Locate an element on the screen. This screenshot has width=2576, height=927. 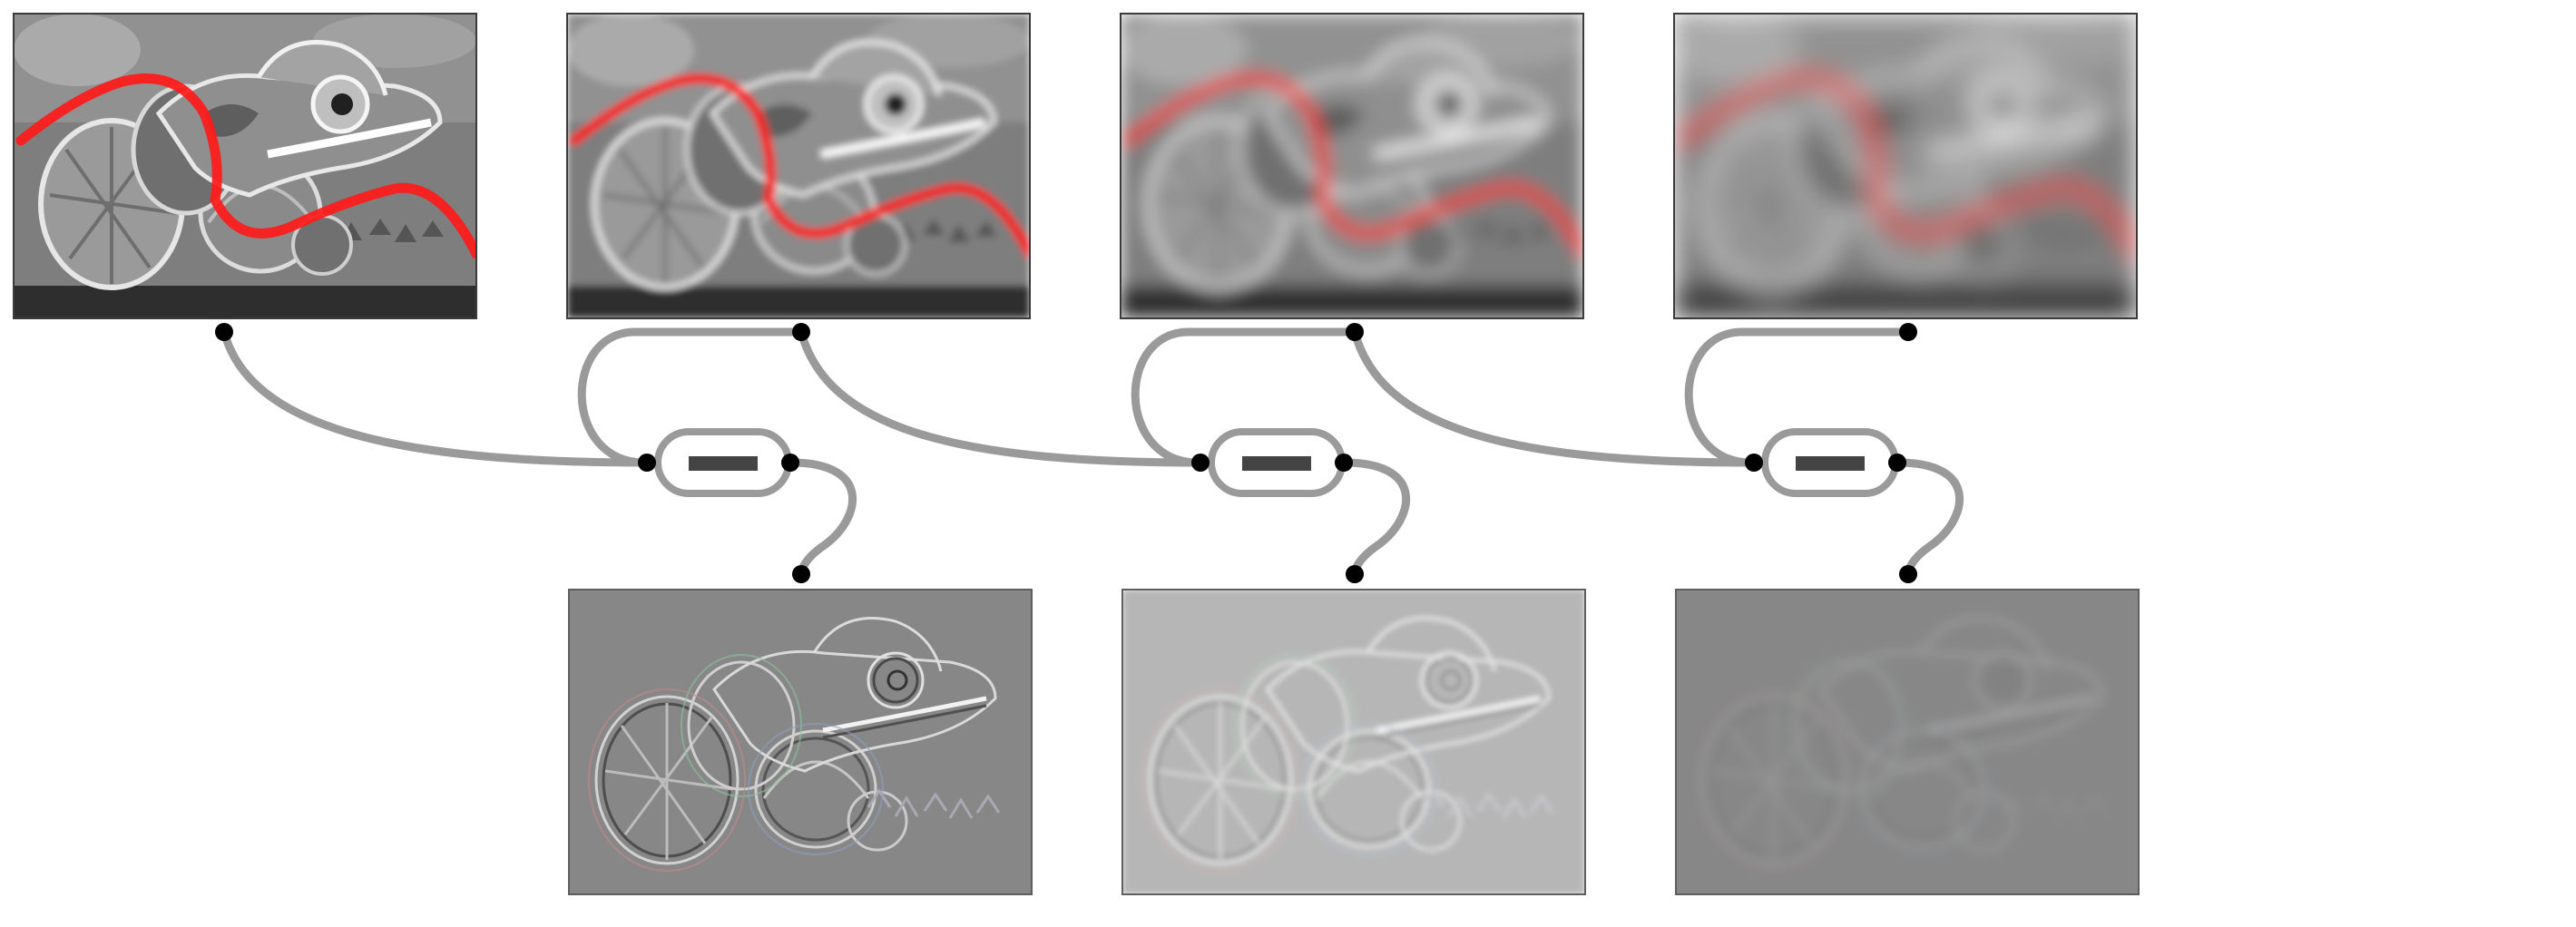
connector-b1-to-op1 is located at coordinates (691, 397).